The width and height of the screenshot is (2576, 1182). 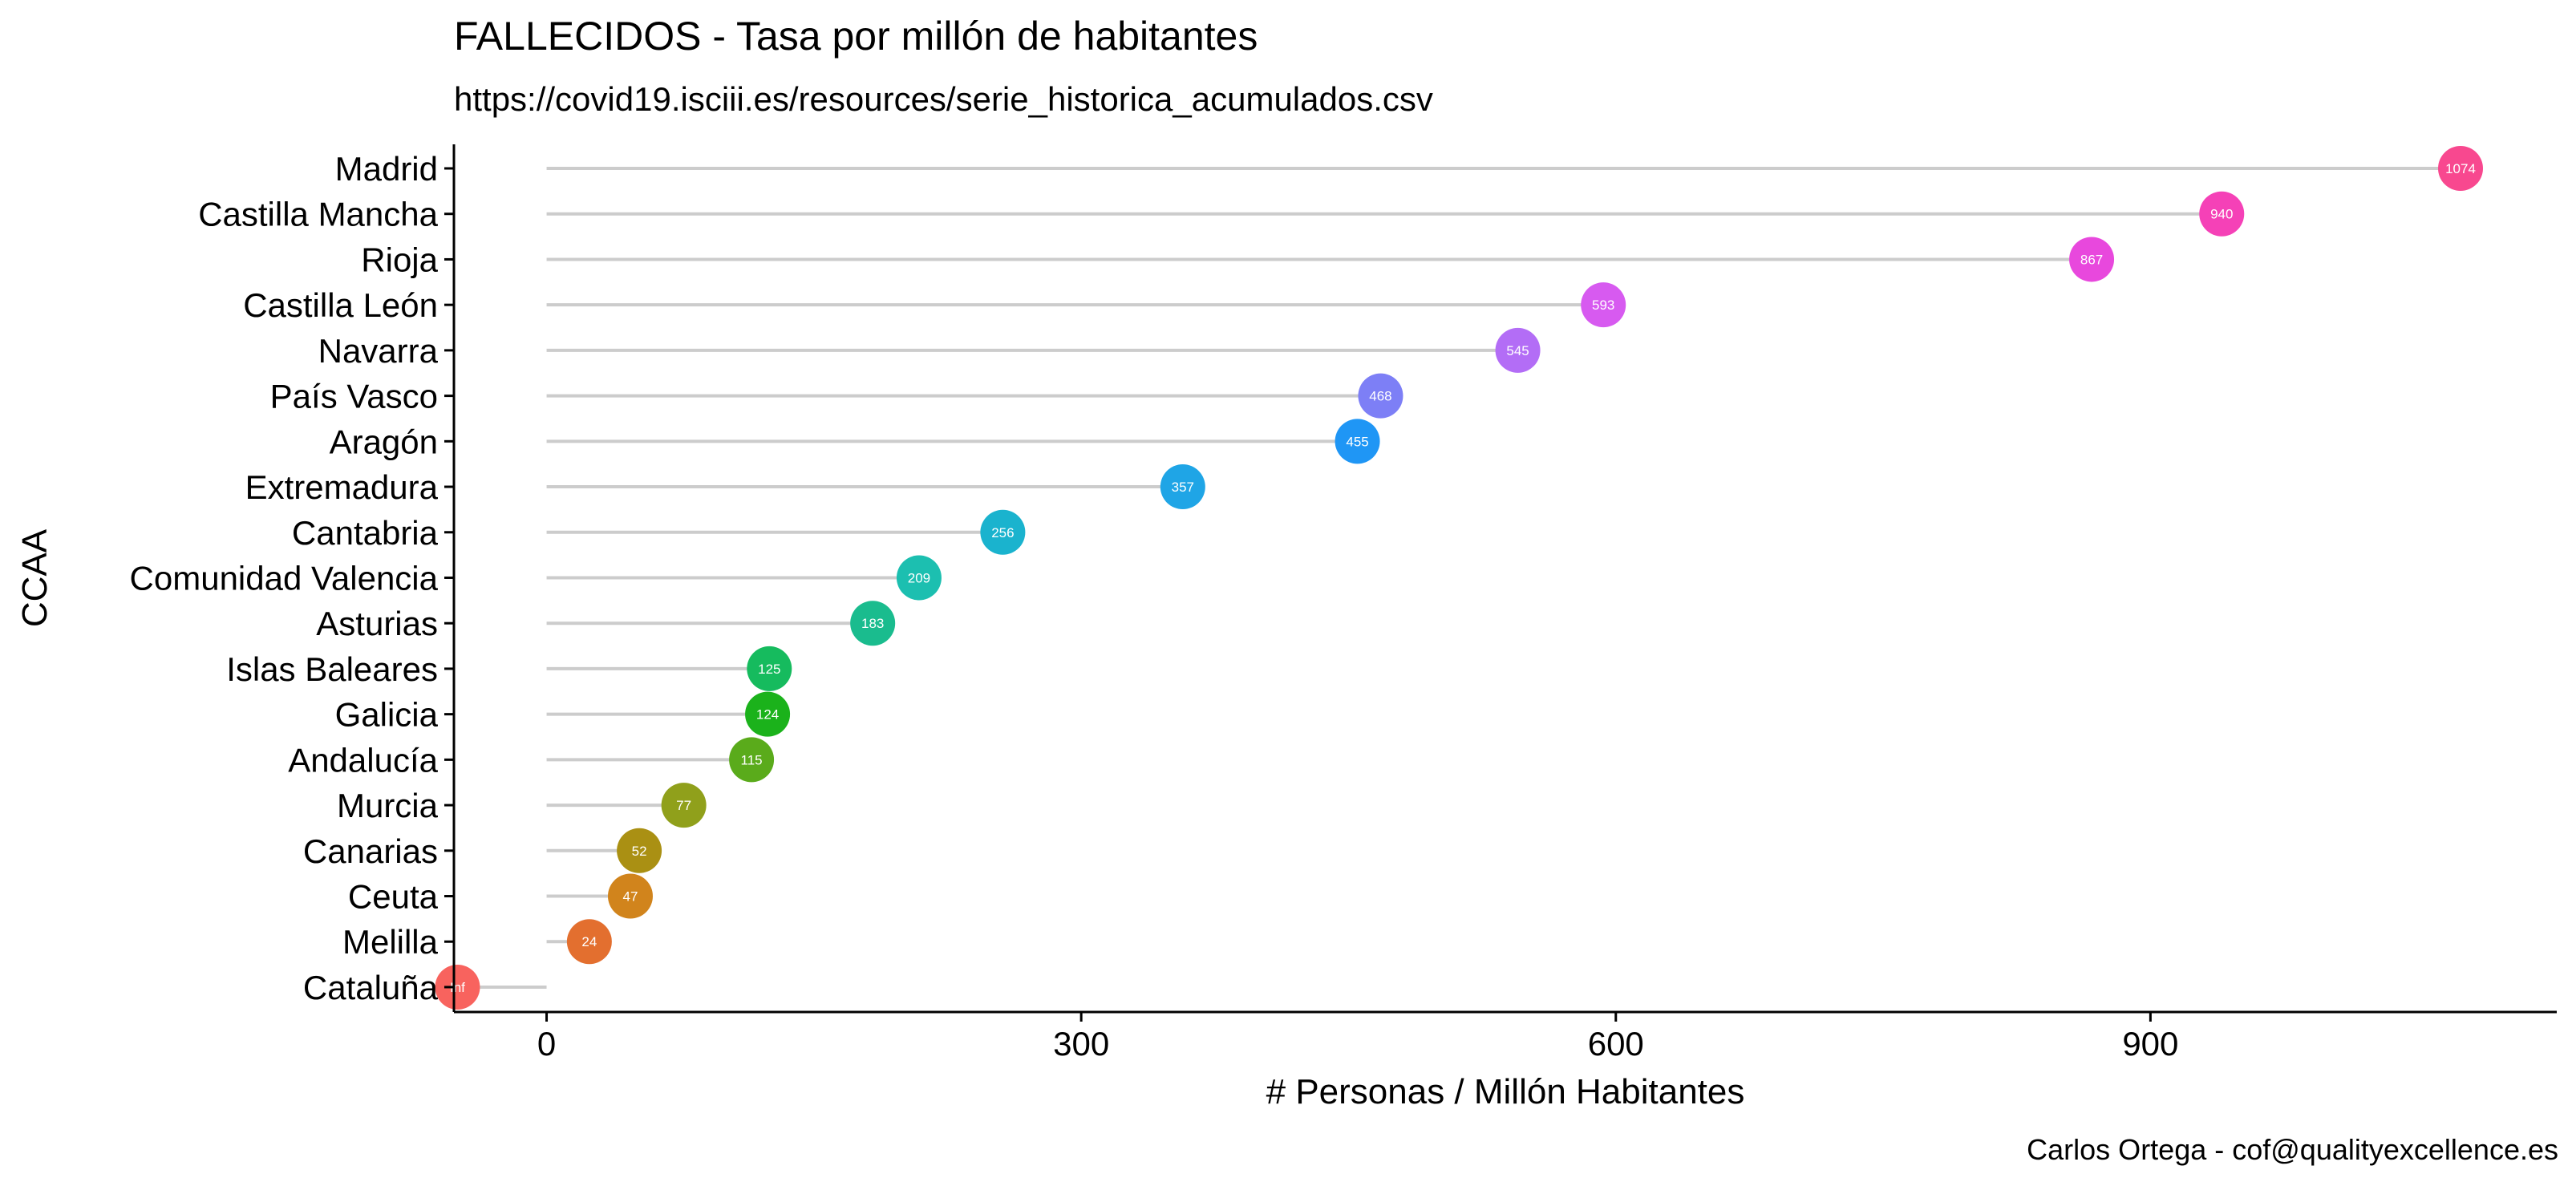 I want to click on value-label-murcia: 77, so click(x=683, y=805).